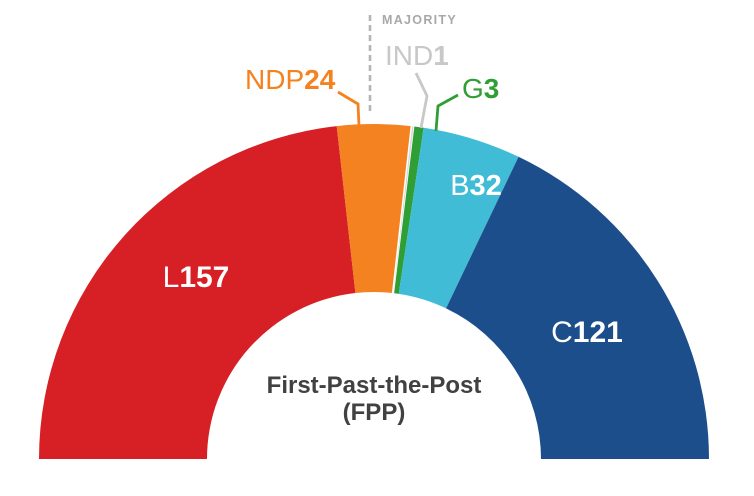  I want to click on majority-label: MAJORITY, so click(419, 20).